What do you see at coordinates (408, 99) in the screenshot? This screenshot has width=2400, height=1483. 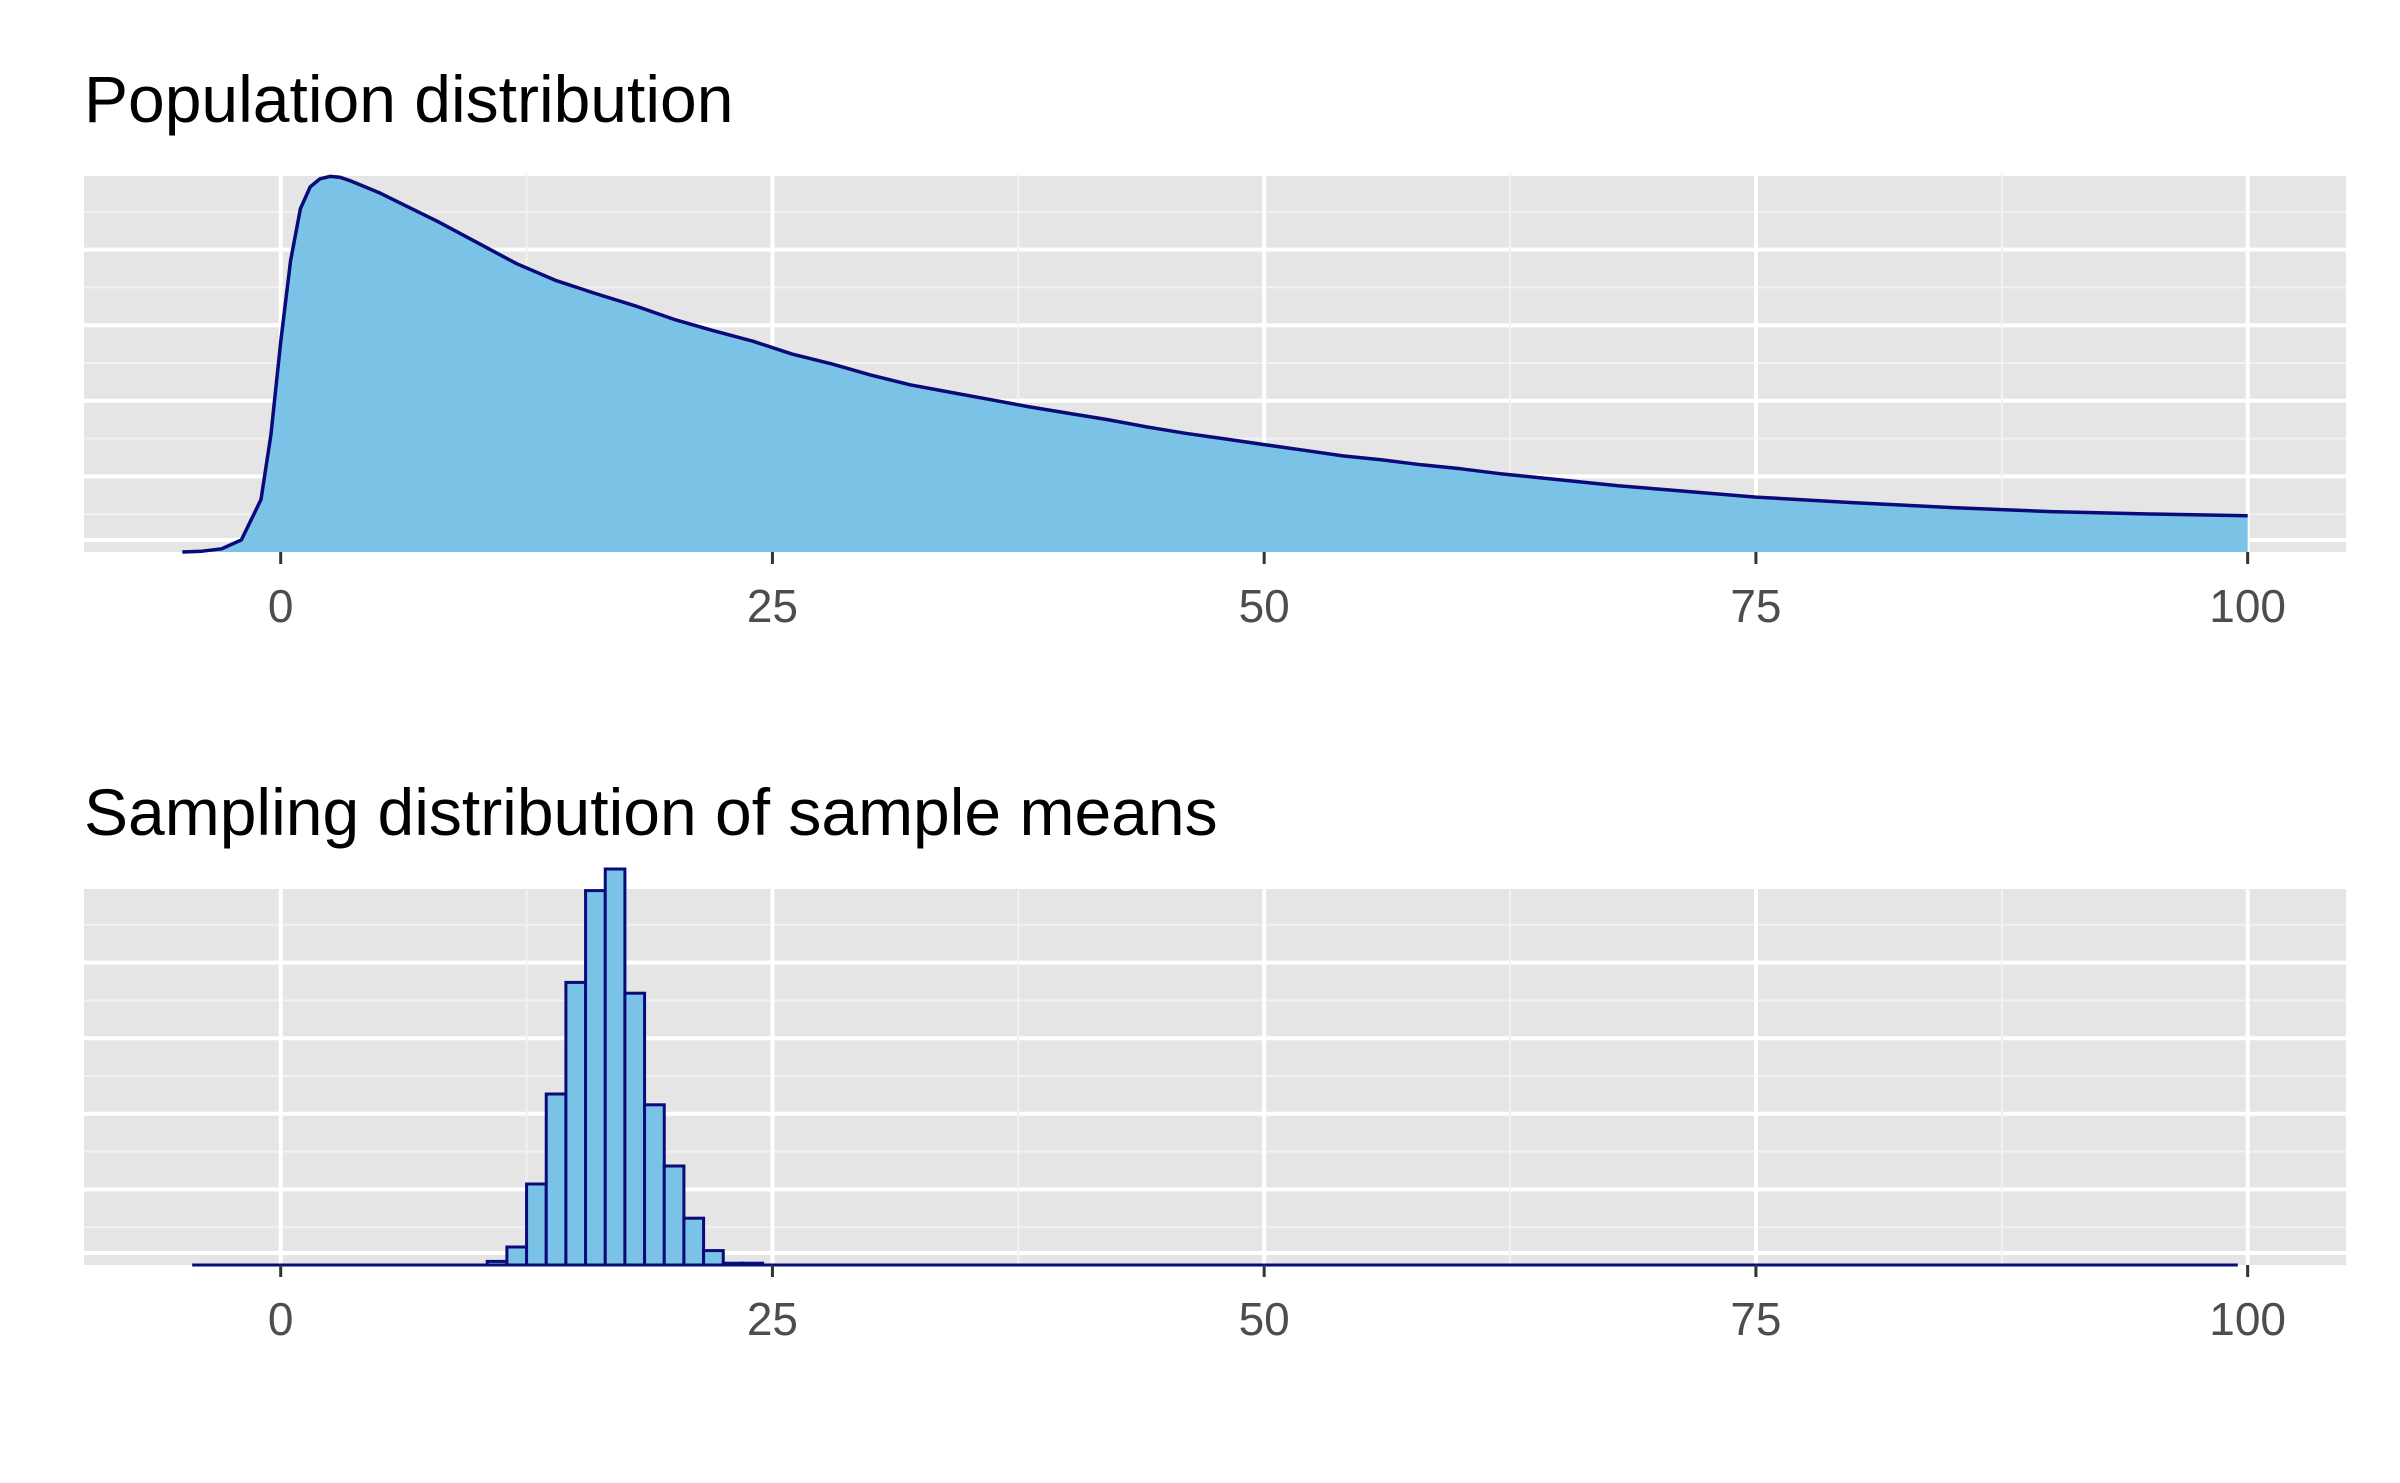 I see `population-distribution-title: Population distribution` at bounding box center [408, 99].